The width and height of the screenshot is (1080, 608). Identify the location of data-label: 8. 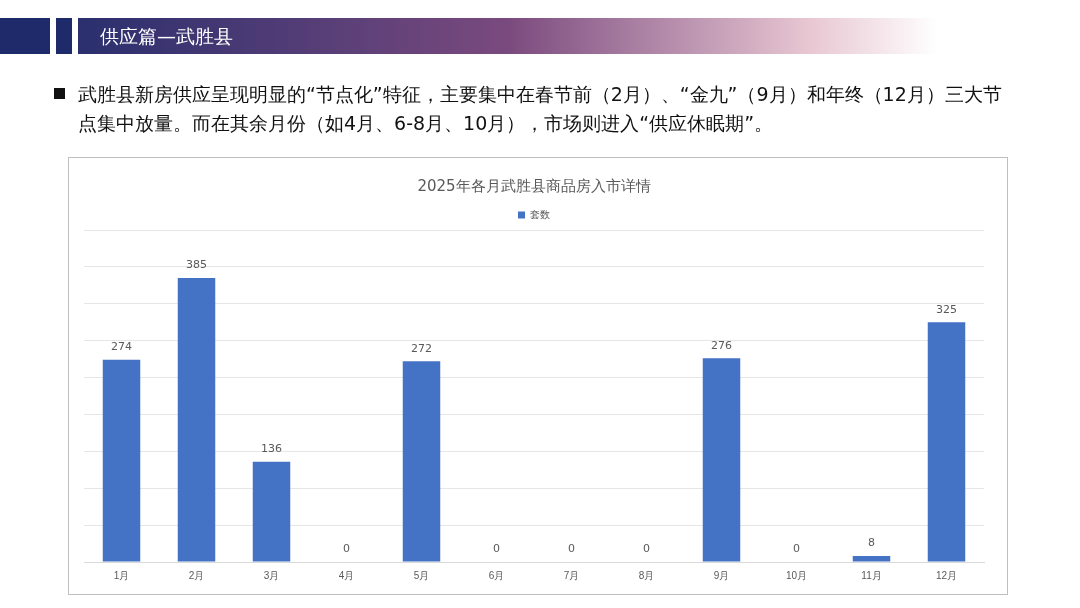
(871, 543).